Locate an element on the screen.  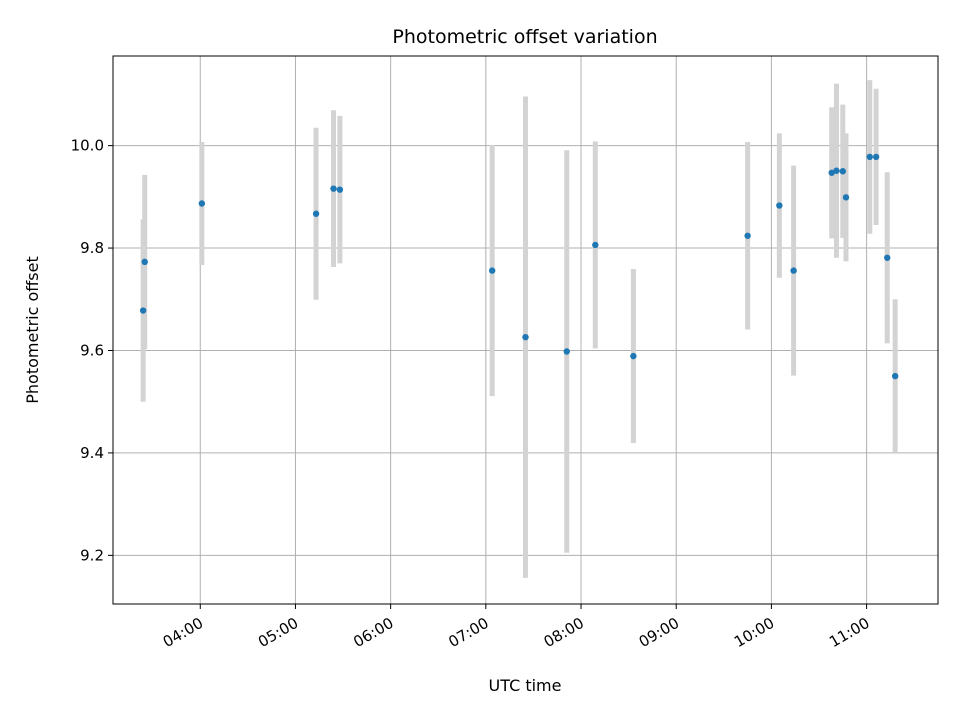
y-axis-ticks: 9.2 9.4 9.6 9.8 10.0 is located at coordinates (92, 350).